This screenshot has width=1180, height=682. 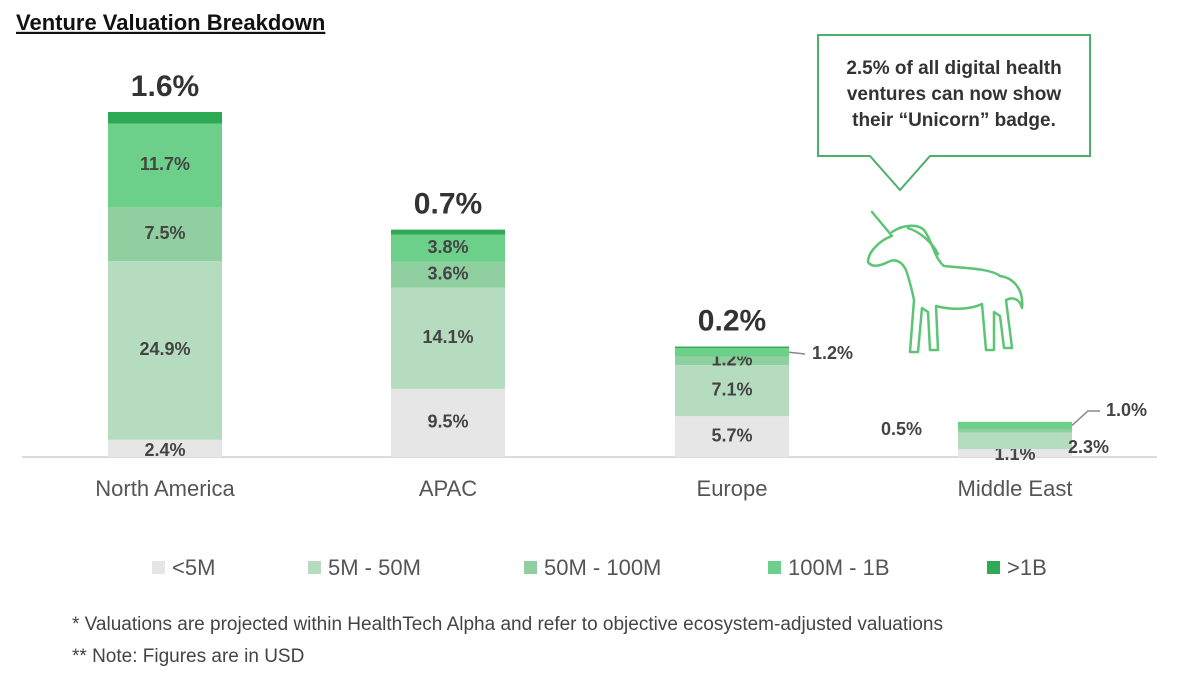 I want to click on value-label: 0.5%, so click(x=901, y=429).